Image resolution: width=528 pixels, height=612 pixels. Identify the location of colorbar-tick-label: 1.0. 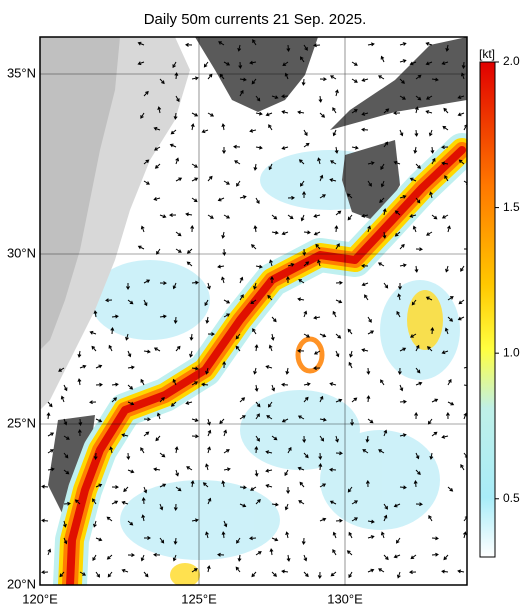
(511, 352).